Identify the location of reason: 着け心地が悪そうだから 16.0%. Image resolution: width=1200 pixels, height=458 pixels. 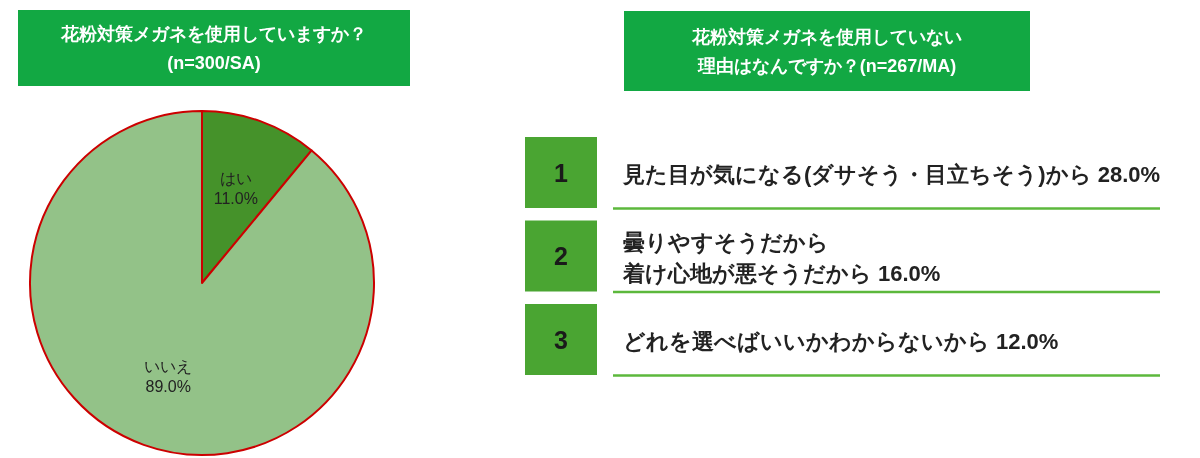
(782, 273).